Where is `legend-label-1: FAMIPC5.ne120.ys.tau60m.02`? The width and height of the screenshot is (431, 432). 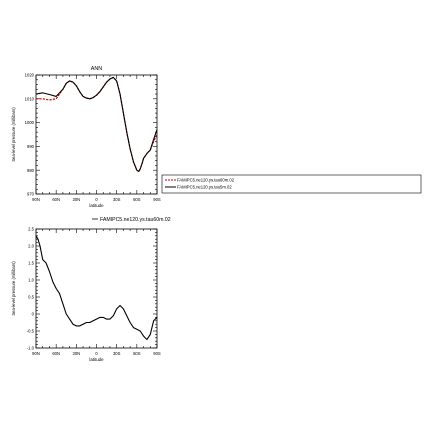
legend-label-1: FAMIPC5.ne120.ys.tau60m.02 is located at coordinates (206, 180).